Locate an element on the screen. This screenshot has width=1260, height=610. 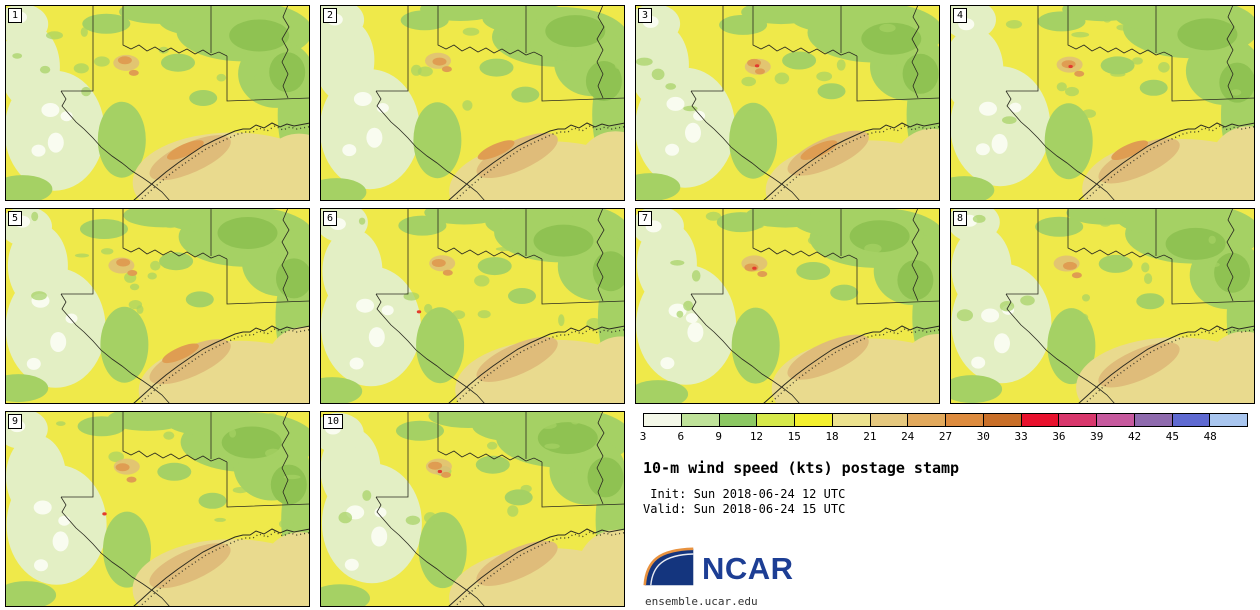
member-number-label: 1 is located at coordinates (15, 15).